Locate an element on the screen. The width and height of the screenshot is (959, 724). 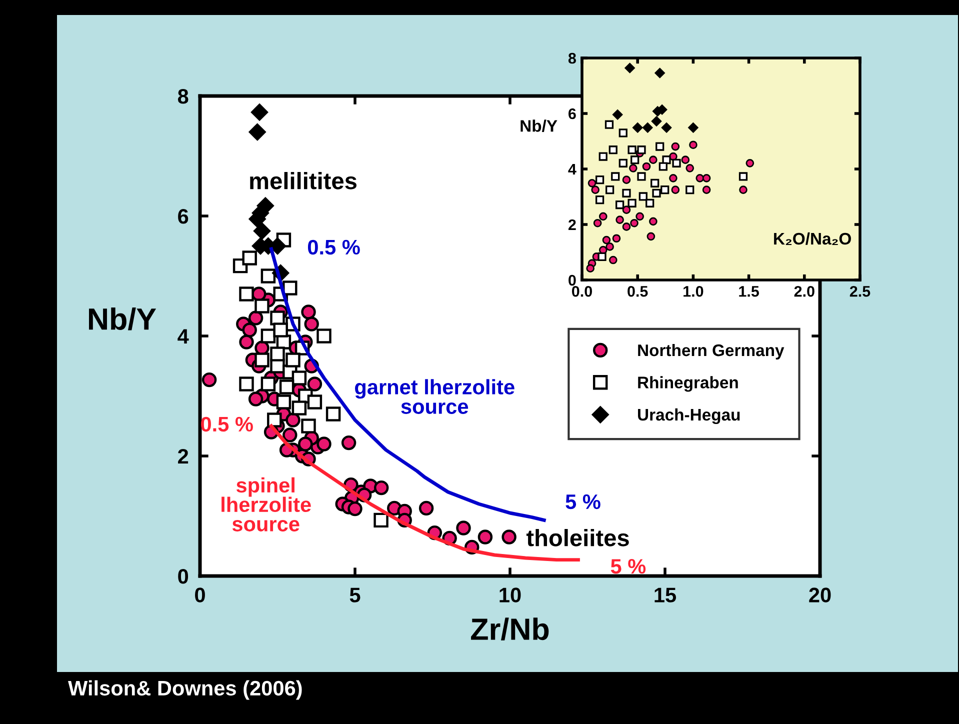
x-tick-label: 20 is located at coordinates (820, 595).